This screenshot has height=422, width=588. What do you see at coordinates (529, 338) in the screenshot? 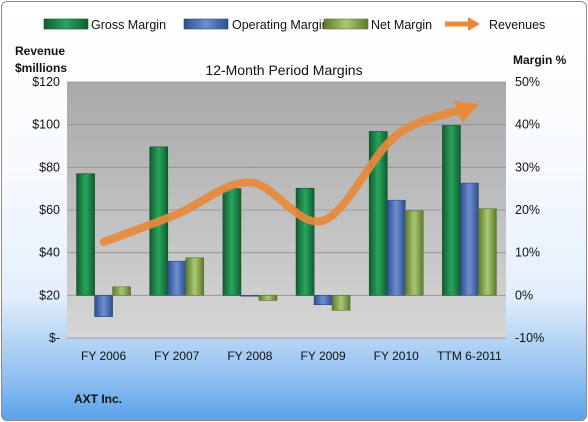
I see `right-tick-label: -10%` at bounding box center [529, 338].